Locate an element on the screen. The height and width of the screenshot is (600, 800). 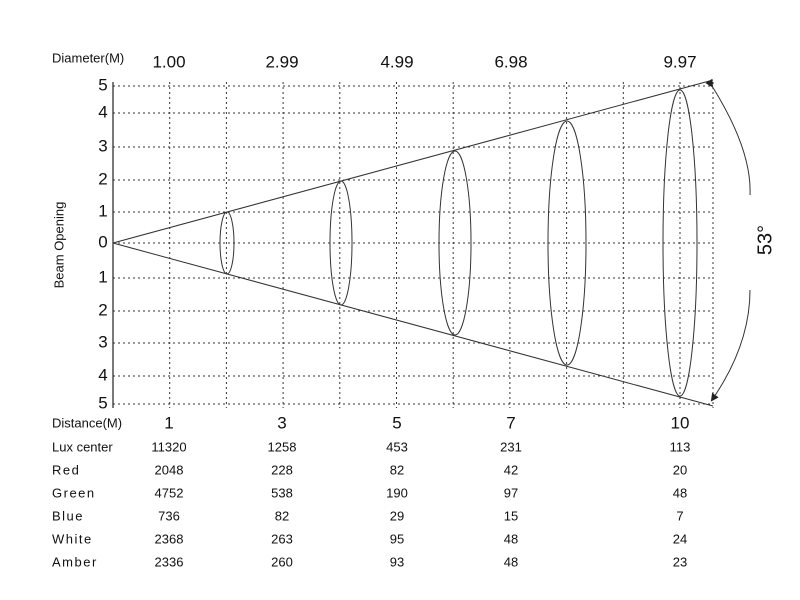
distance-value: 1 is located at coordinates (168, 422).